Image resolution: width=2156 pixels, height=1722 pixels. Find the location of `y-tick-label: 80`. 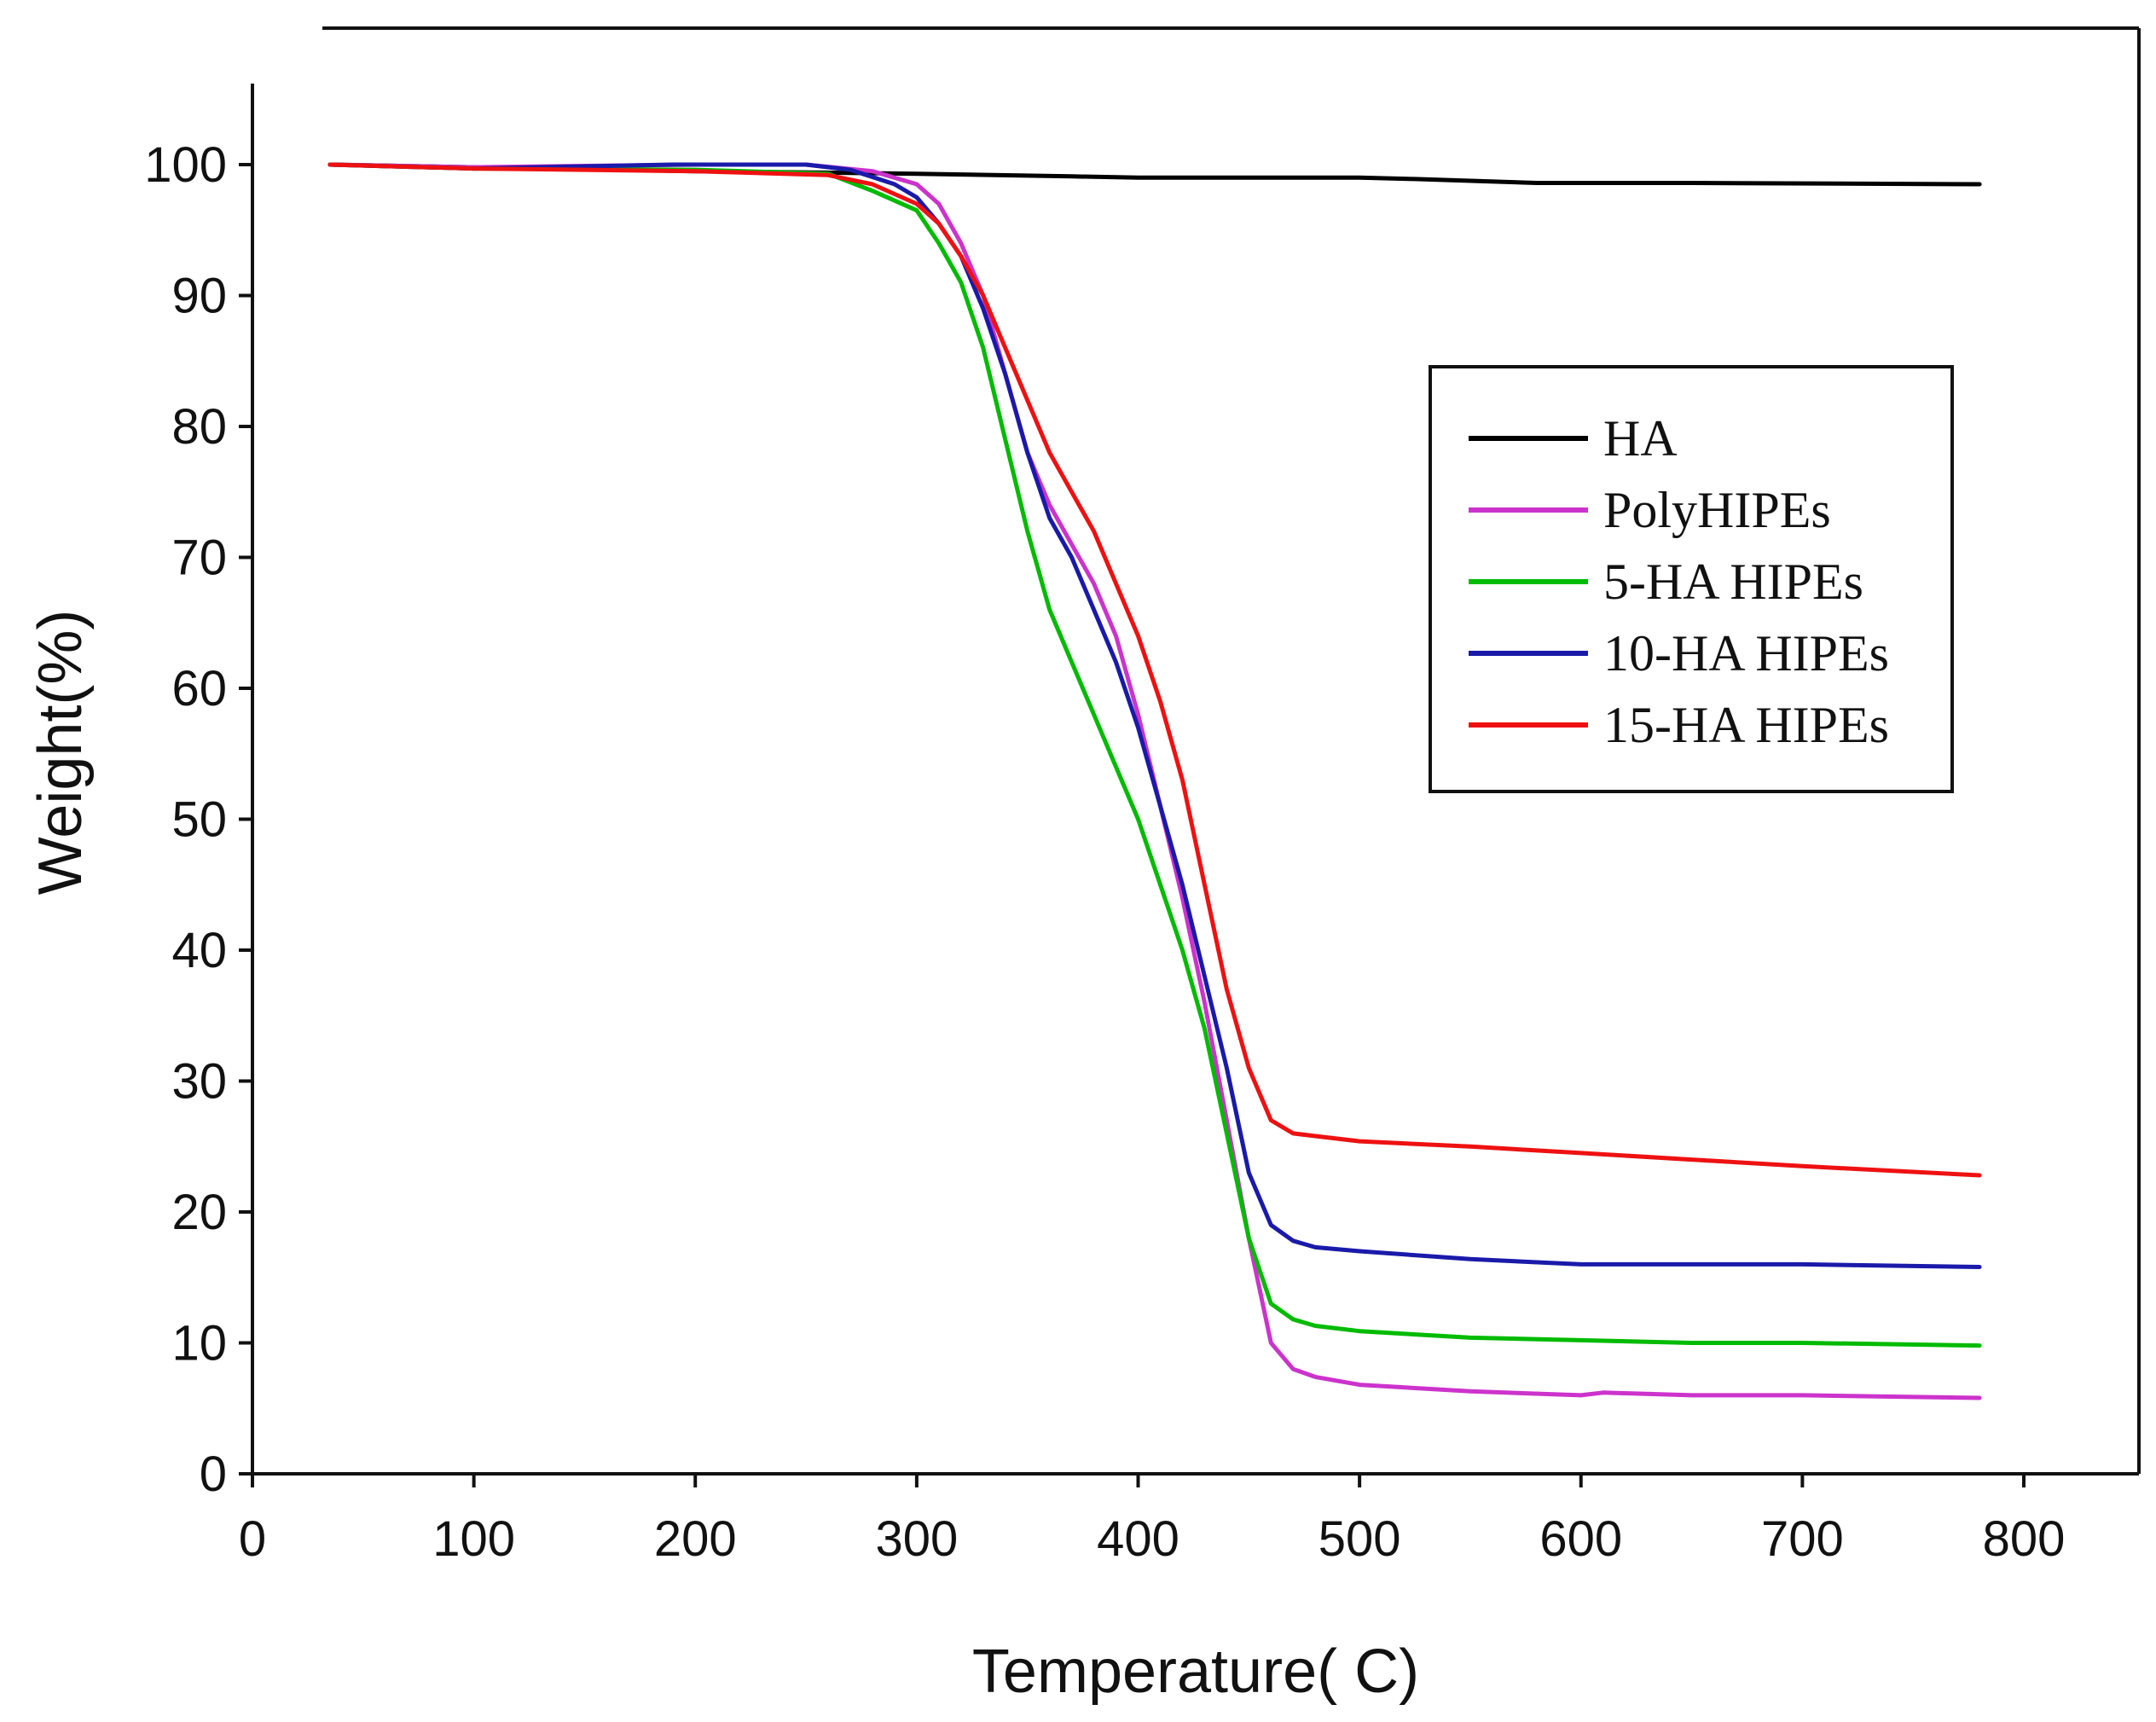

y-tick-label: 80 is located at coordinates (199, 427).